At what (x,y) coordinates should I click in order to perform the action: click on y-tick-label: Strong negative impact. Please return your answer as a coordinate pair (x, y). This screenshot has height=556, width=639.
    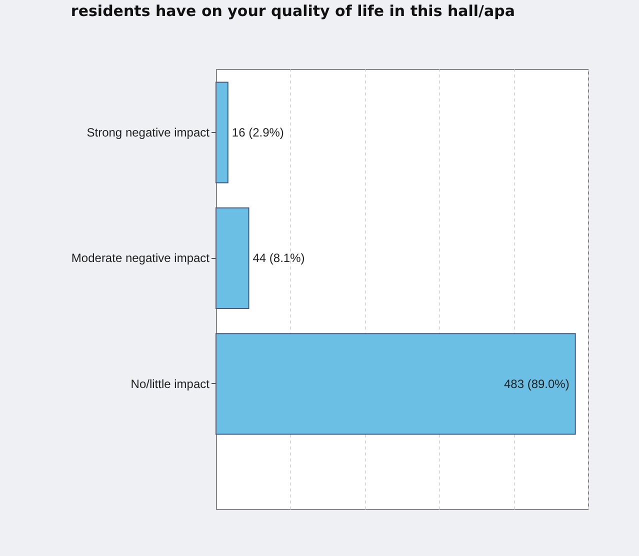
    Looking at the image, I should click on (148, 132).